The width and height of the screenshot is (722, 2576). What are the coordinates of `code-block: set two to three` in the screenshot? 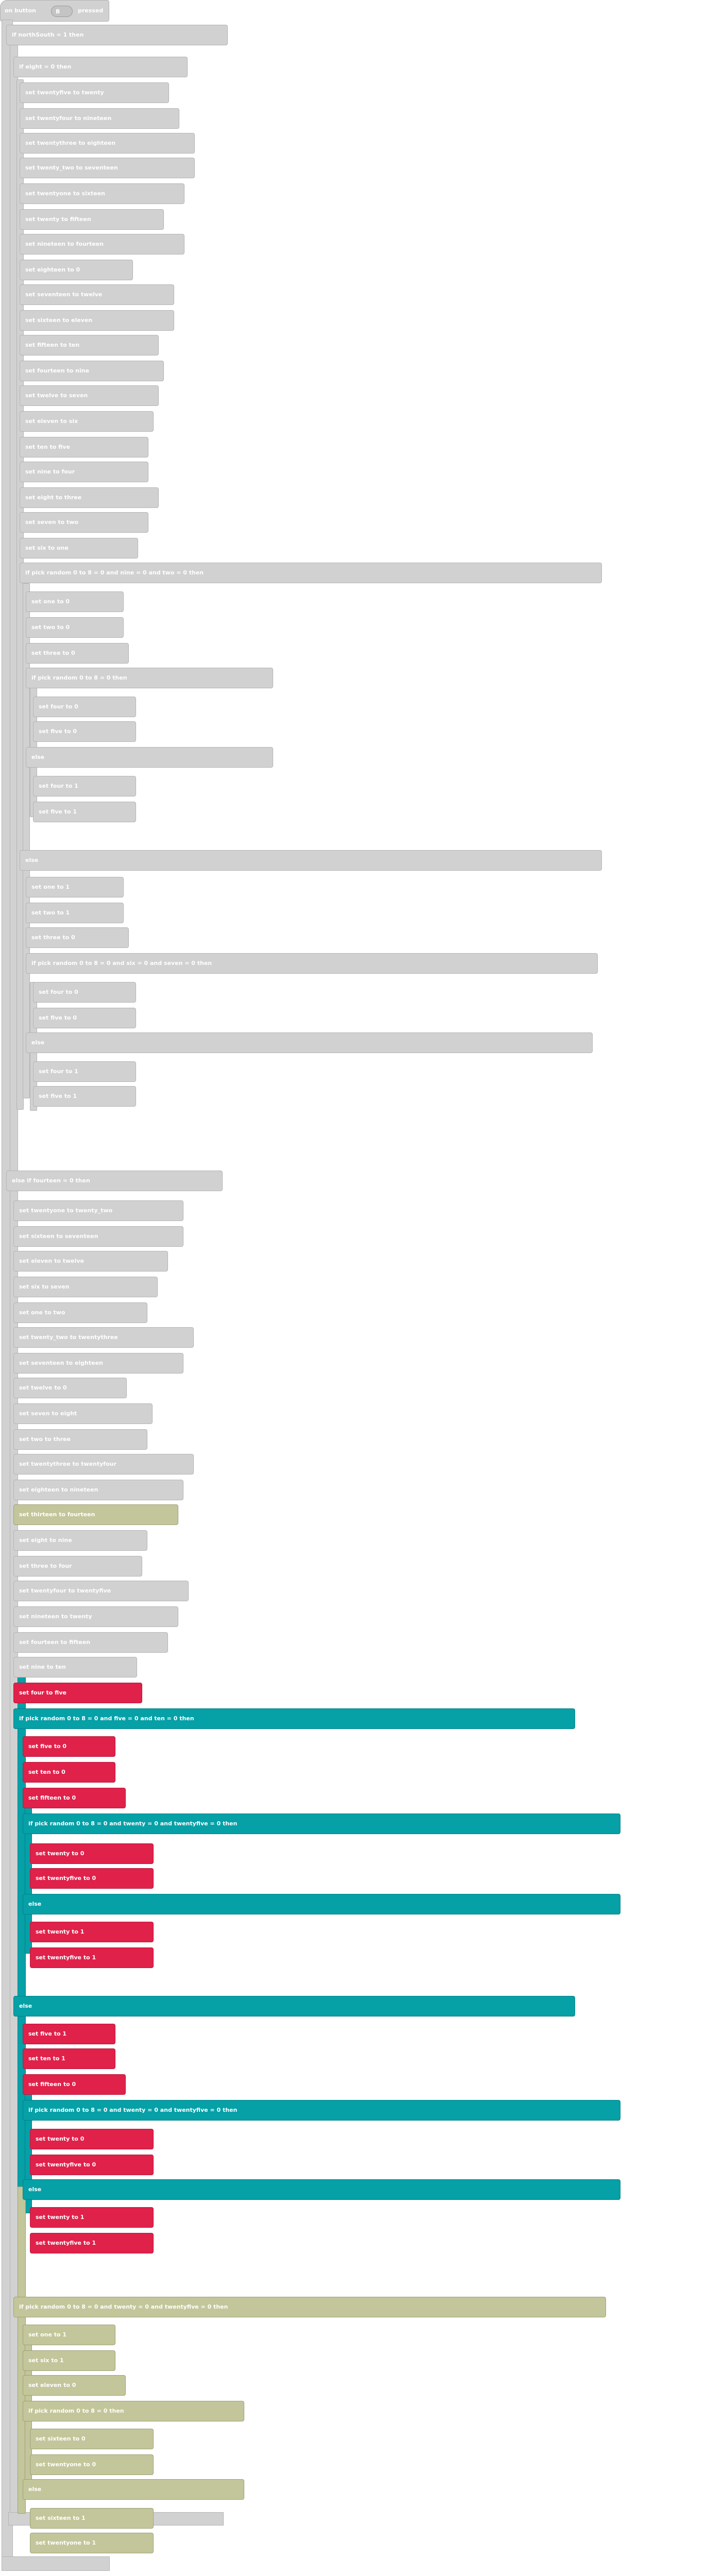 It's located at (80, 1439).